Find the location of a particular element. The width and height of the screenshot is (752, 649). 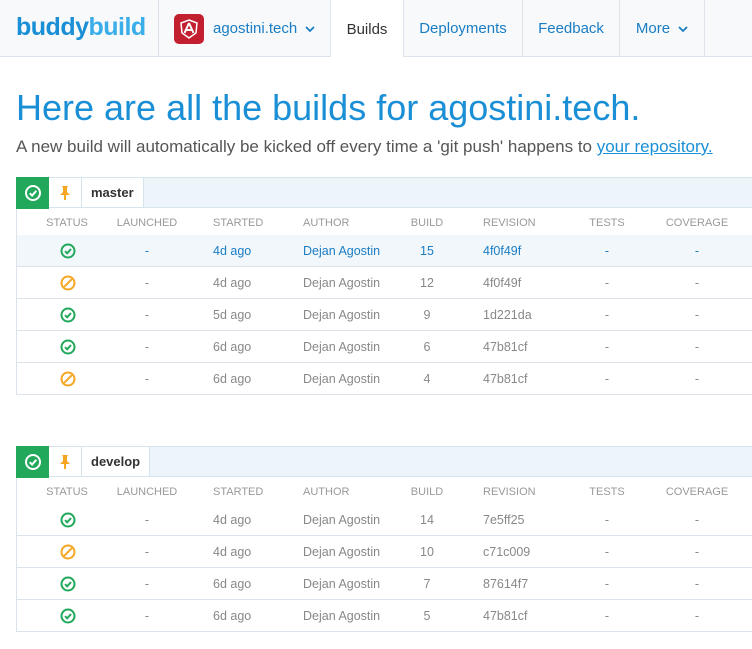

column-header-revision: REVISION is located at coordinates (509, 223).